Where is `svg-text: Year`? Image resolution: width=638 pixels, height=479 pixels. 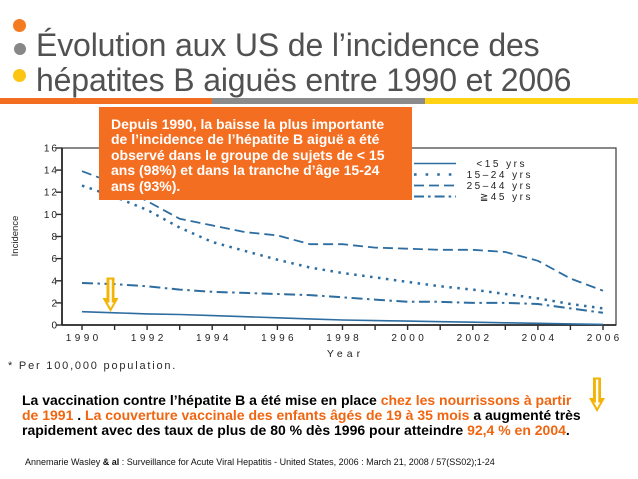 svg-text: Year is located at coordinates (345, 354).